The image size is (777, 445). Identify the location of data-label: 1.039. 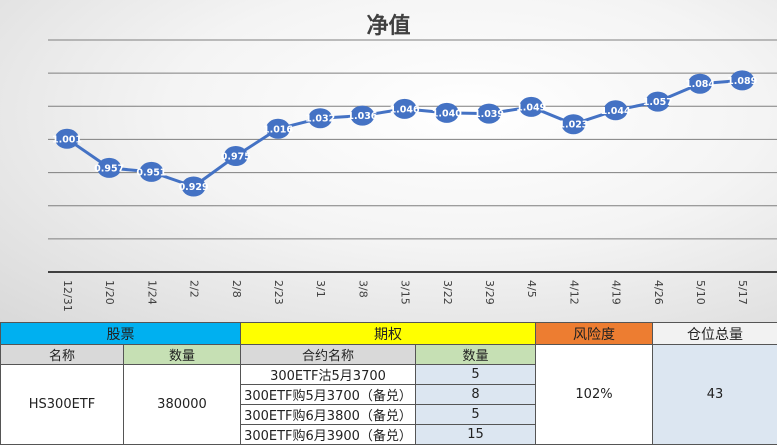
(489, 114).